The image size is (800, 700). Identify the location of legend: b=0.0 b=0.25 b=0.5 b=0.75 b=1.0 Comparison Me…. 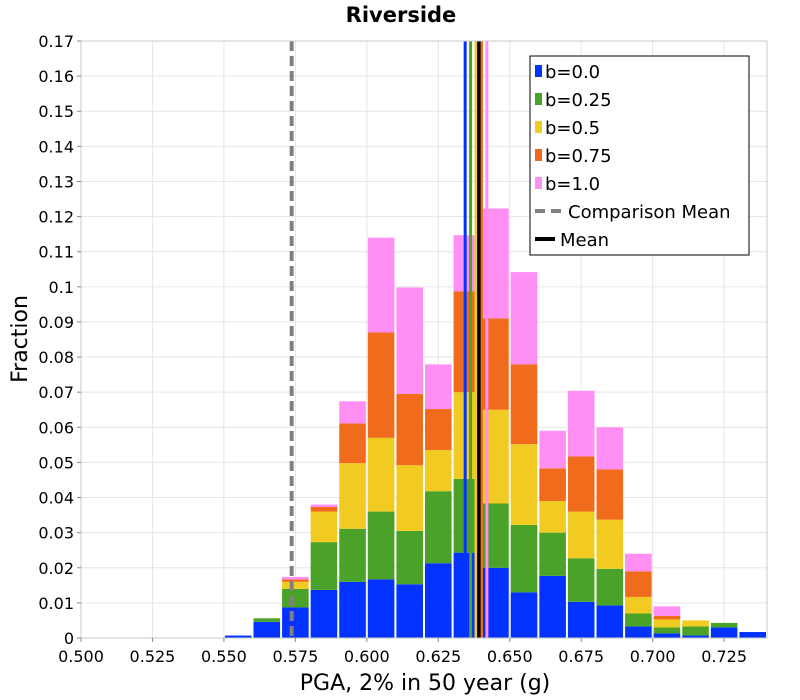
(639, 155).